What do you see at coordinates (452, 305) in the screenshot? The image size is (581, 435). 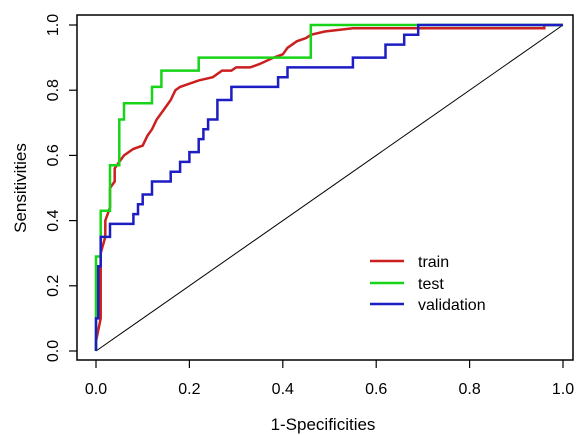 I see `legend-label-validation: validation` at bounding box center [452, 305].